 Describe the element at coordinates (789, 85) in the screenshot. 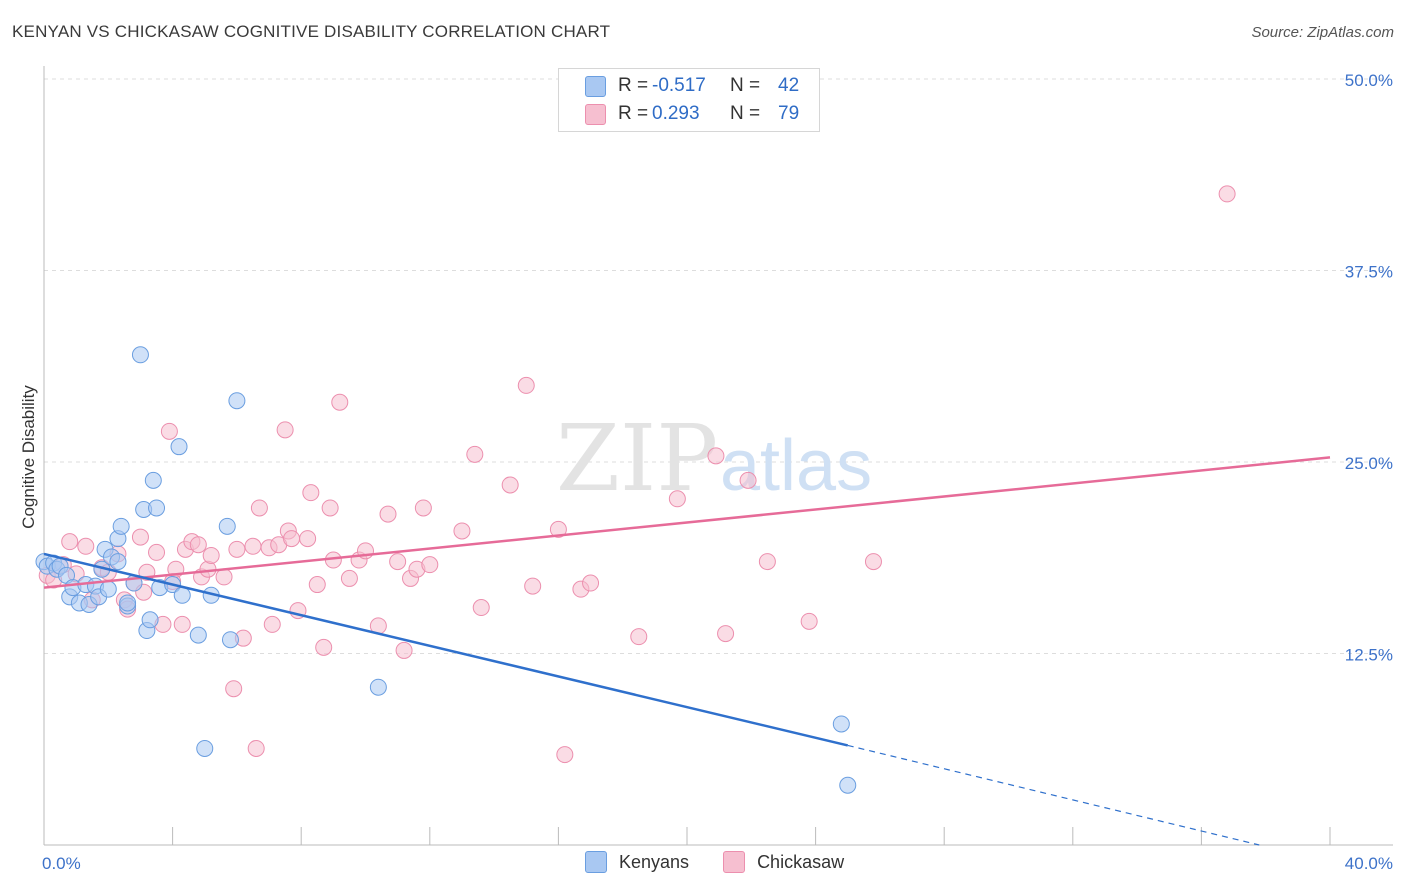

I see `n-value: 42` at that location.